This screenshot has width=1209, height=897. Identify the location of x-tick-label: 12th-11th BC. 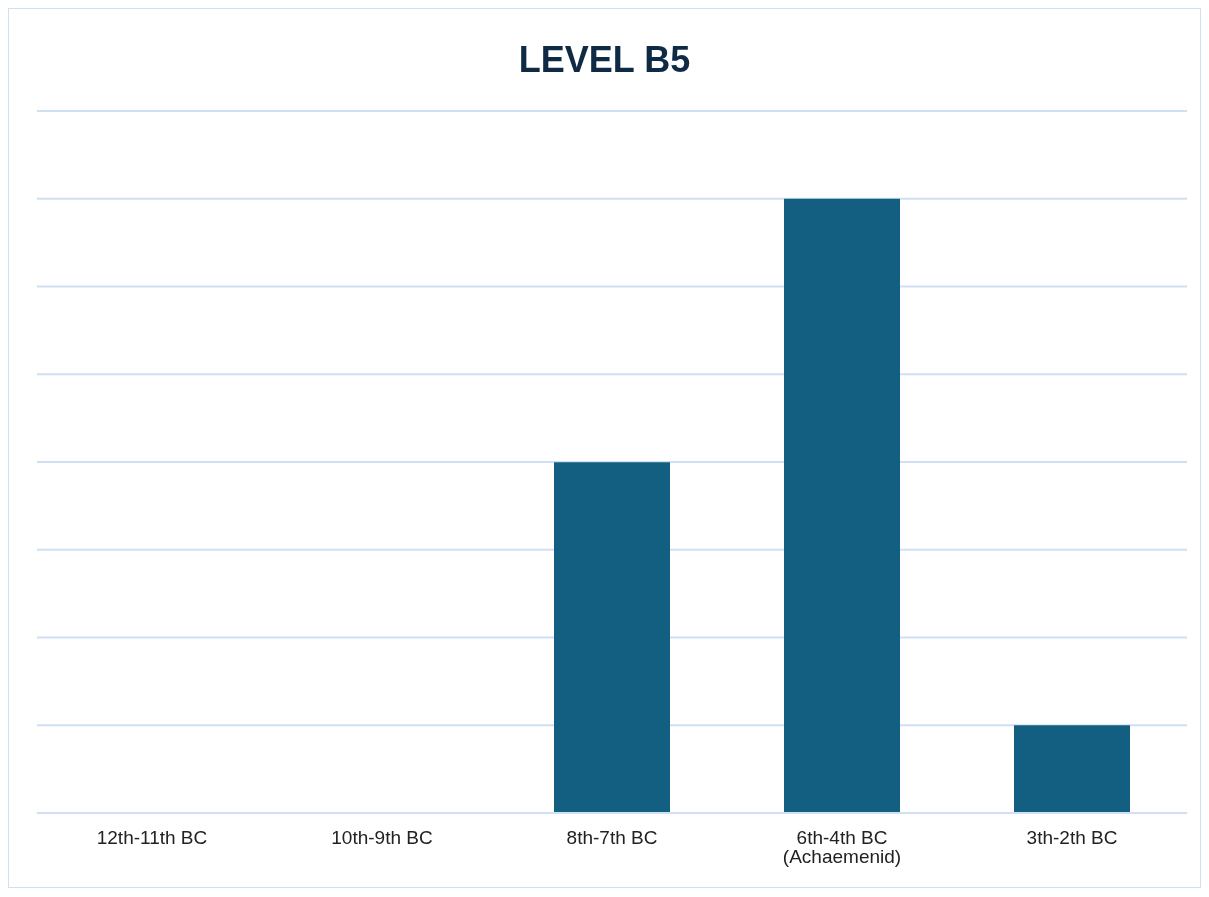
(152, 838).